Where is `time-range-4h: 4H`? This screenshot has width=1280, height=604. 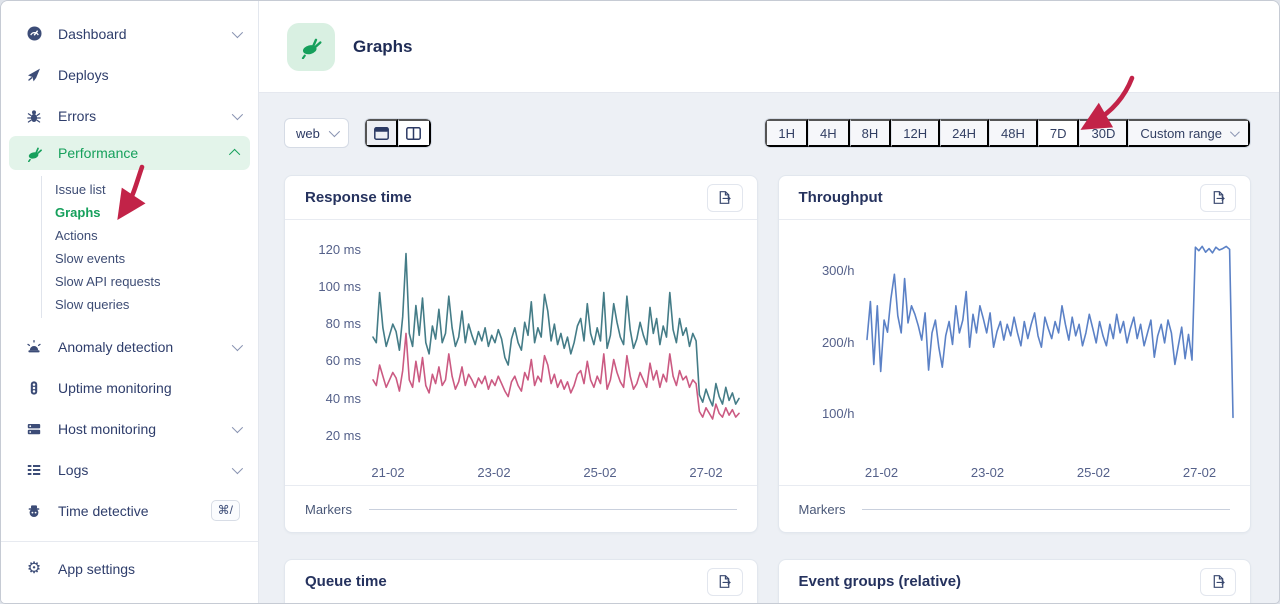
time-range-4h: 4H is located at coordinates (829, 133).